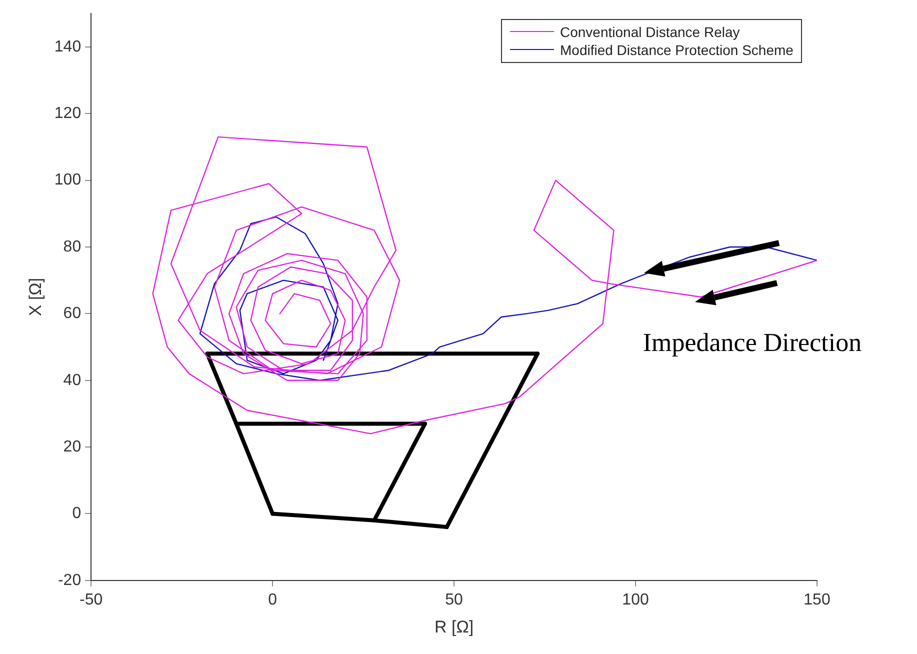  I want to click on x-tick-label: 100, so click(635, 599).